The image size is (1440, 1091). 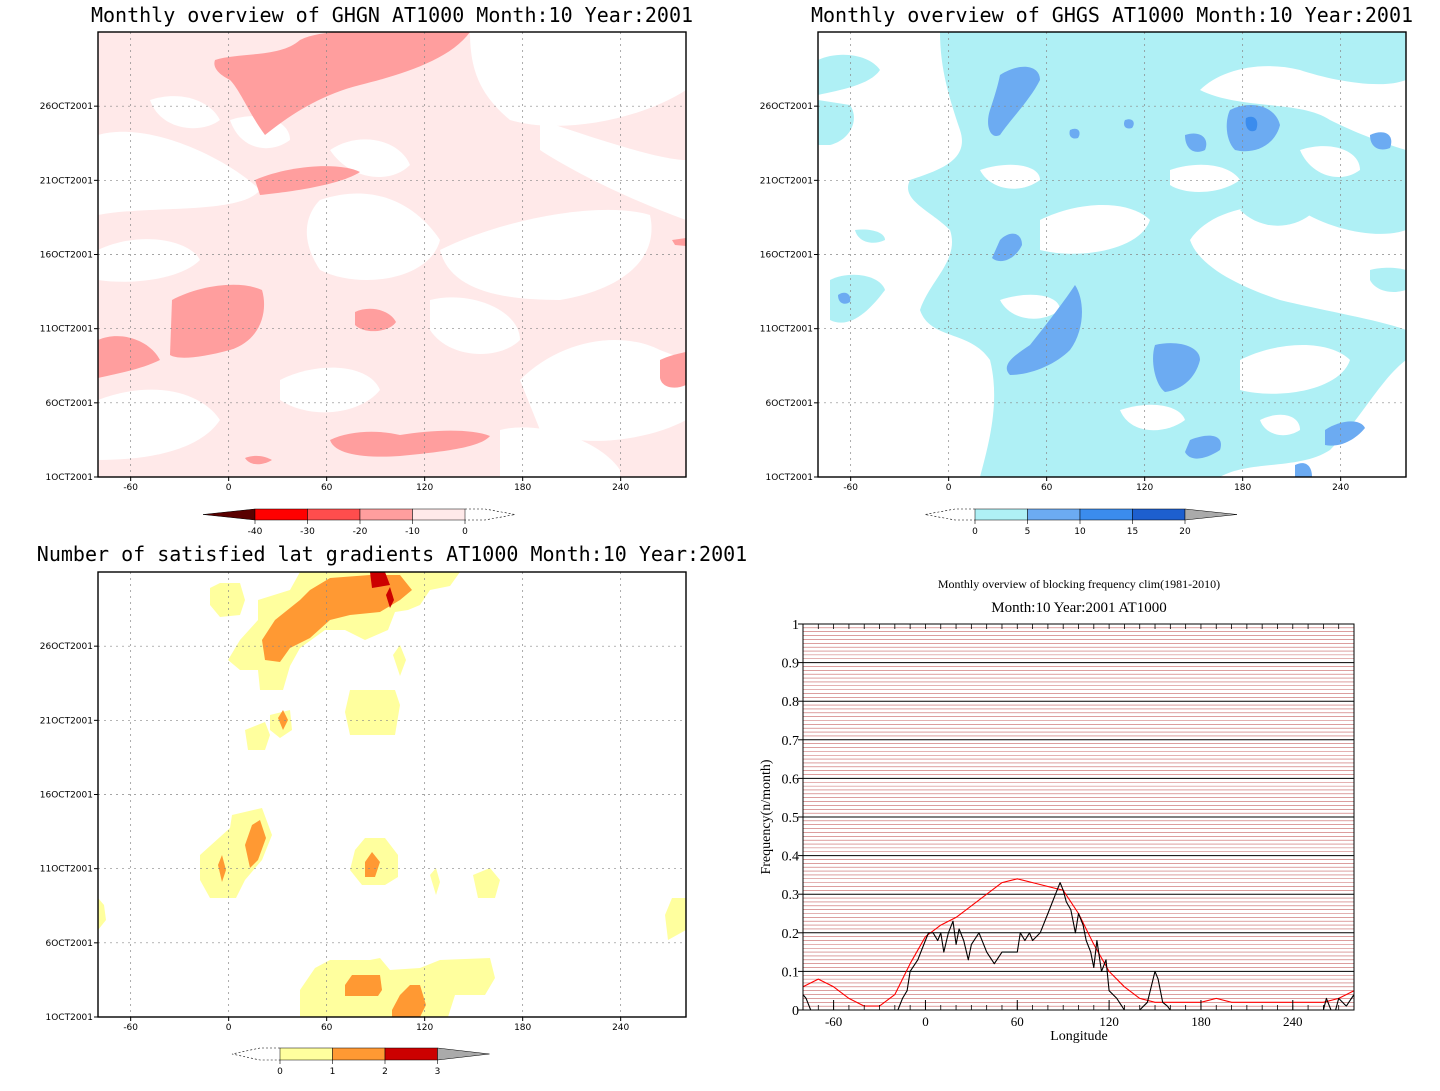 I want to click on colorbar-label: -40, so click(x=255, y=532).